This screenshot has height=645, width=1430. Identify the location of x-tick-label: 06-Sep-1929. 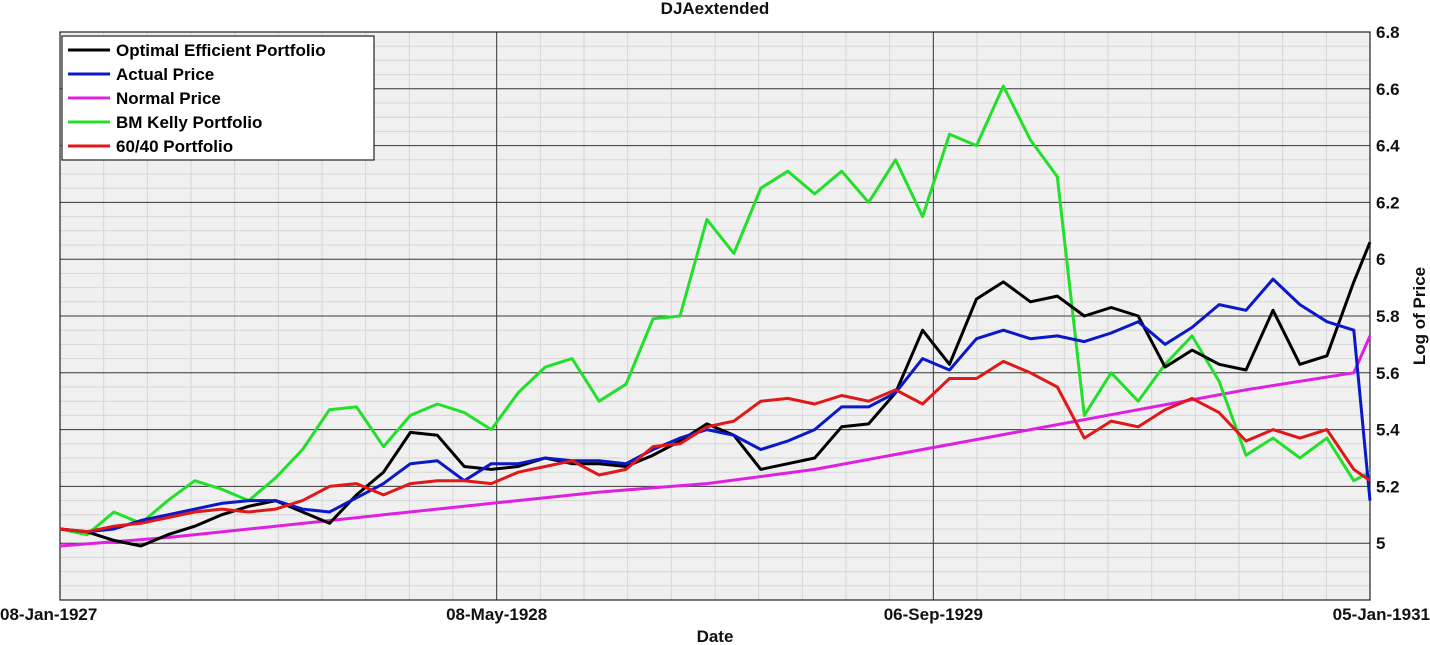
(933, 614).